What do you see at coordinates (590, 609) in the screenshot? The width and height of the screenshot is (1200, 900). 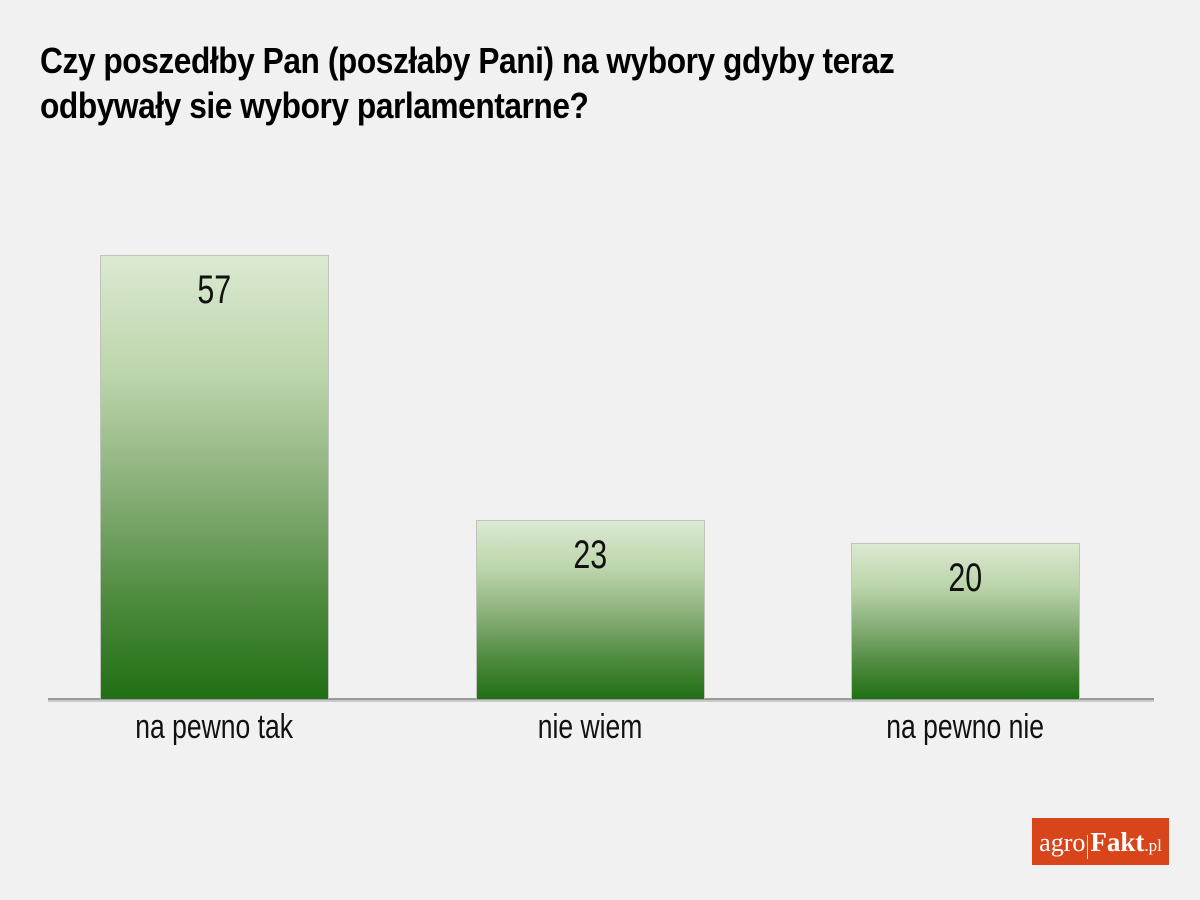 I see `bar-nie-wiem: 23` at bounding box center [590, 609].